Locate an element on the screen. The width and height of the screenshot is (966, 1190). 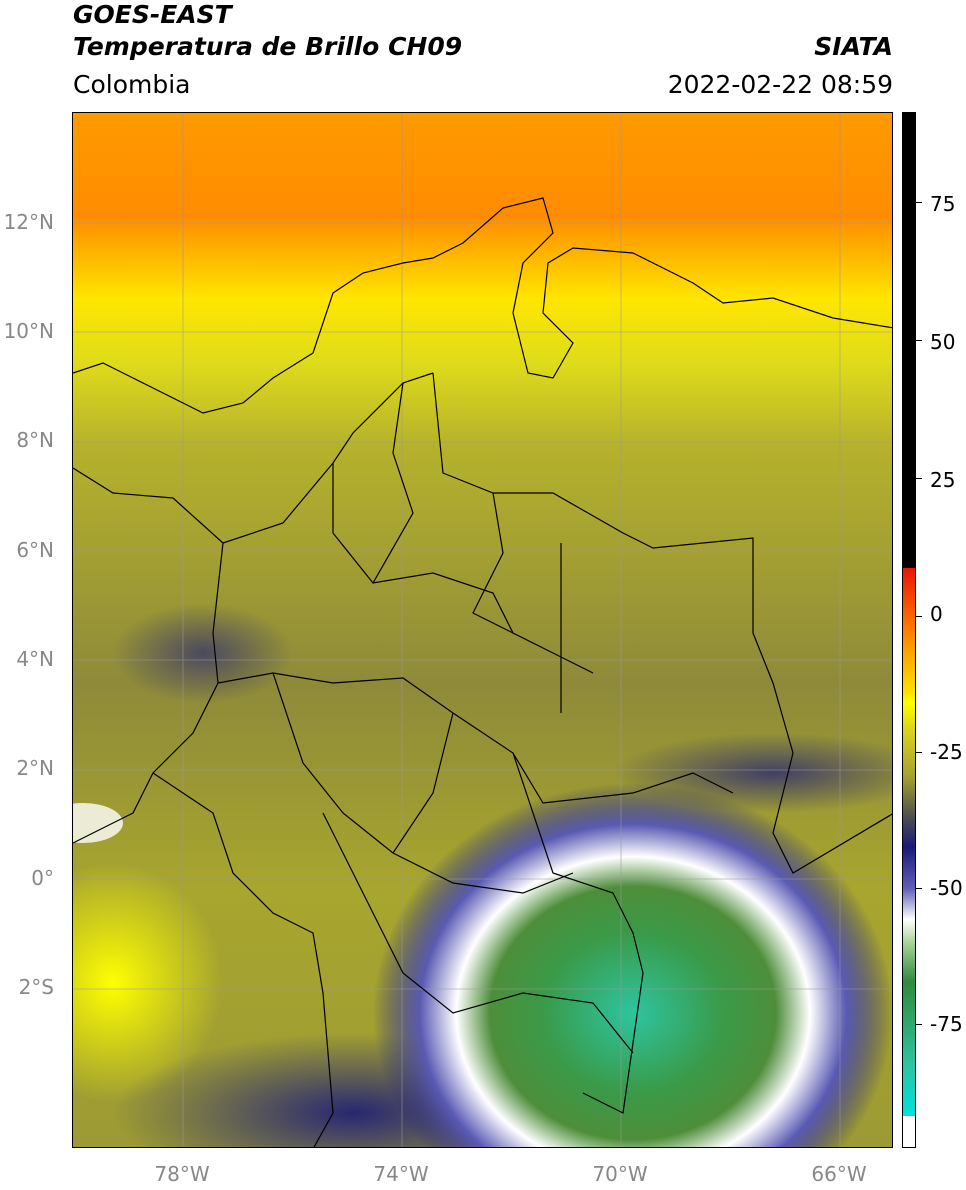
colorbar-label-neg50: -50 is located at coordinates (946, 888).